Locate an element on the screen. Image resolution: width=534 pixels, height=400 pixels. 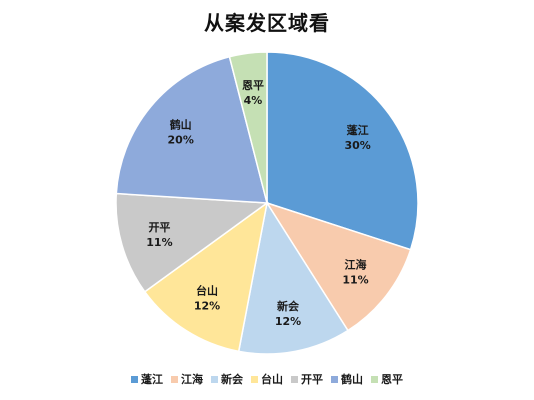
slice-percent-label: 30% is located at coordinates (357, 145).